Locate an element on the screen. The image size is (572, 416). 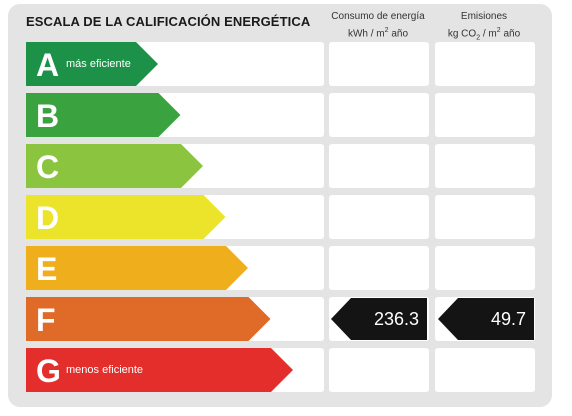
consumo-tag-shape is located at coordinates (379, 319).